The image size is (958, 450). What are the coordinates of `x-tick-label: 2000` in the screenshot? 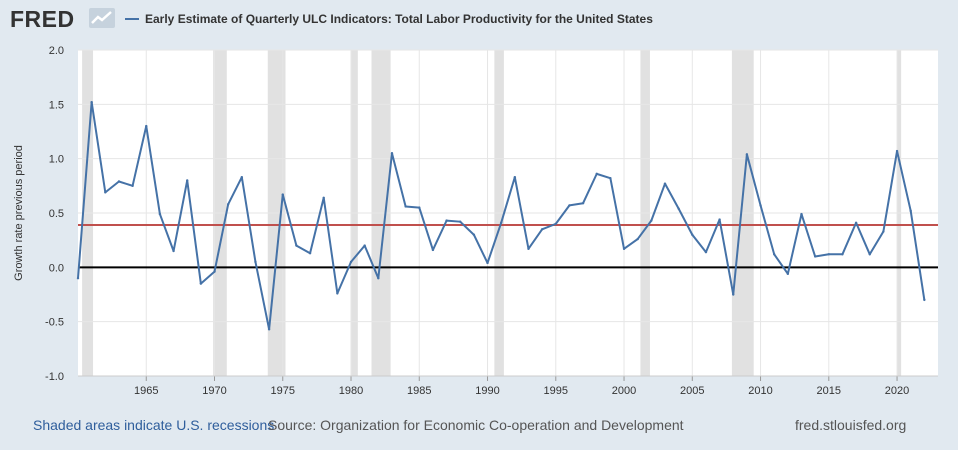 It's located at (624, 391).